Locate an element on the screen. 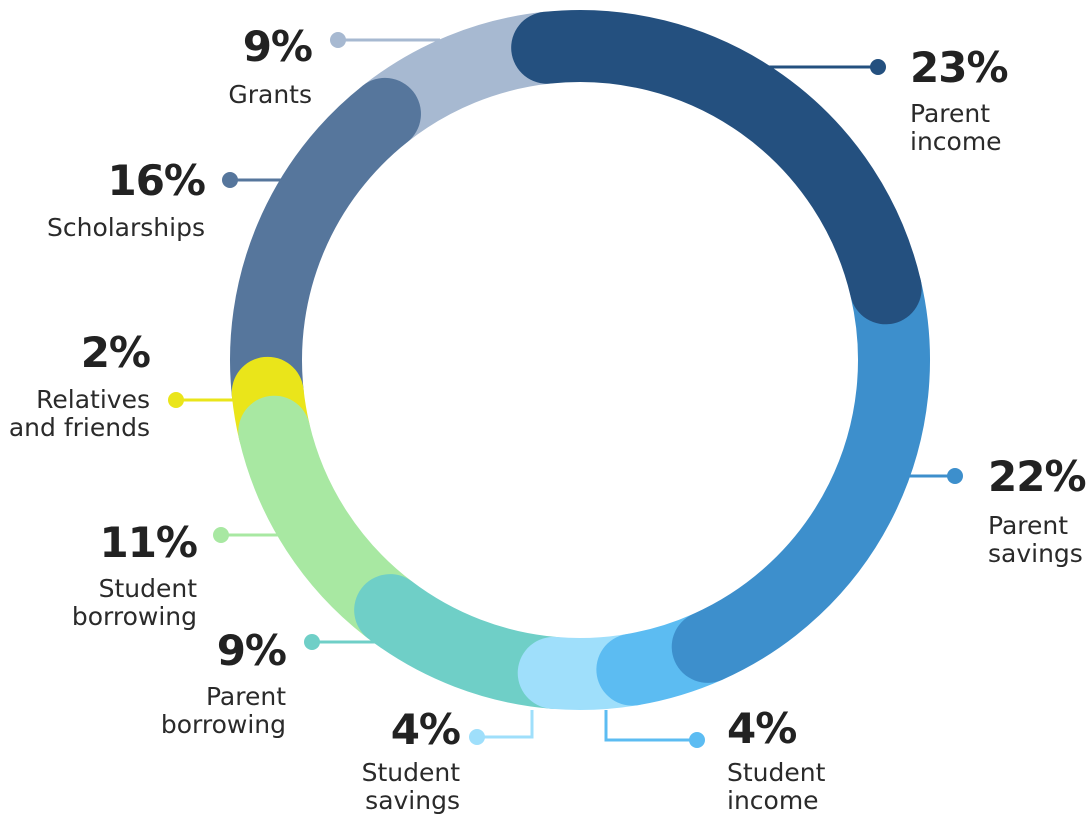 The image size is (1088, 820). segment-value-label: 2% is located at coordinates (115, 352).